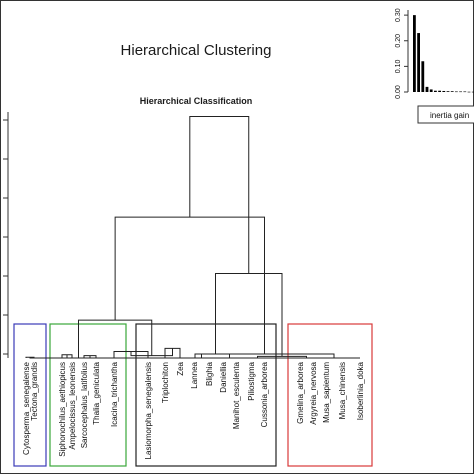 The height and width of the screenshot is (474, 474). I want to click on leaf-label: Manihot_esculenta, so click(236, 395).